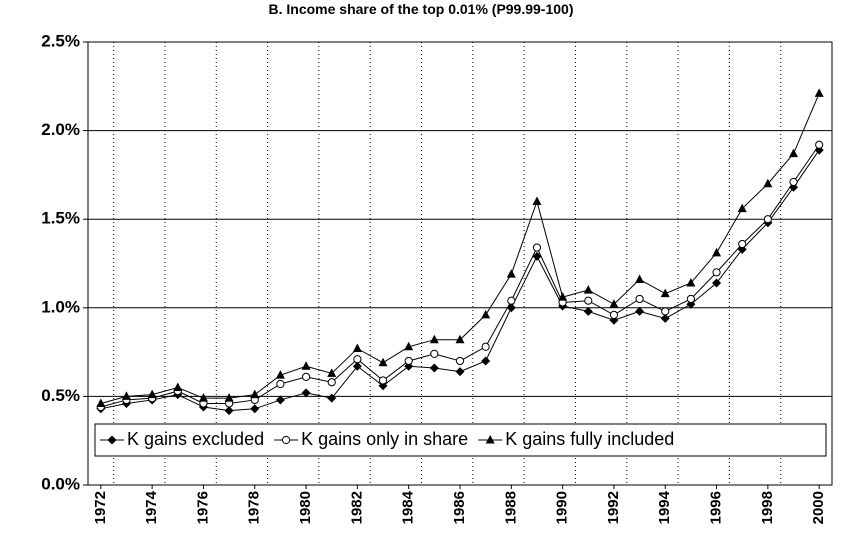 The width and height of the screenshot is (843, 558). What do you see at coordinates (60, 218) in the screenshot?
I see `y-tick-label: 1.5%` at bounding box center [60, 218].